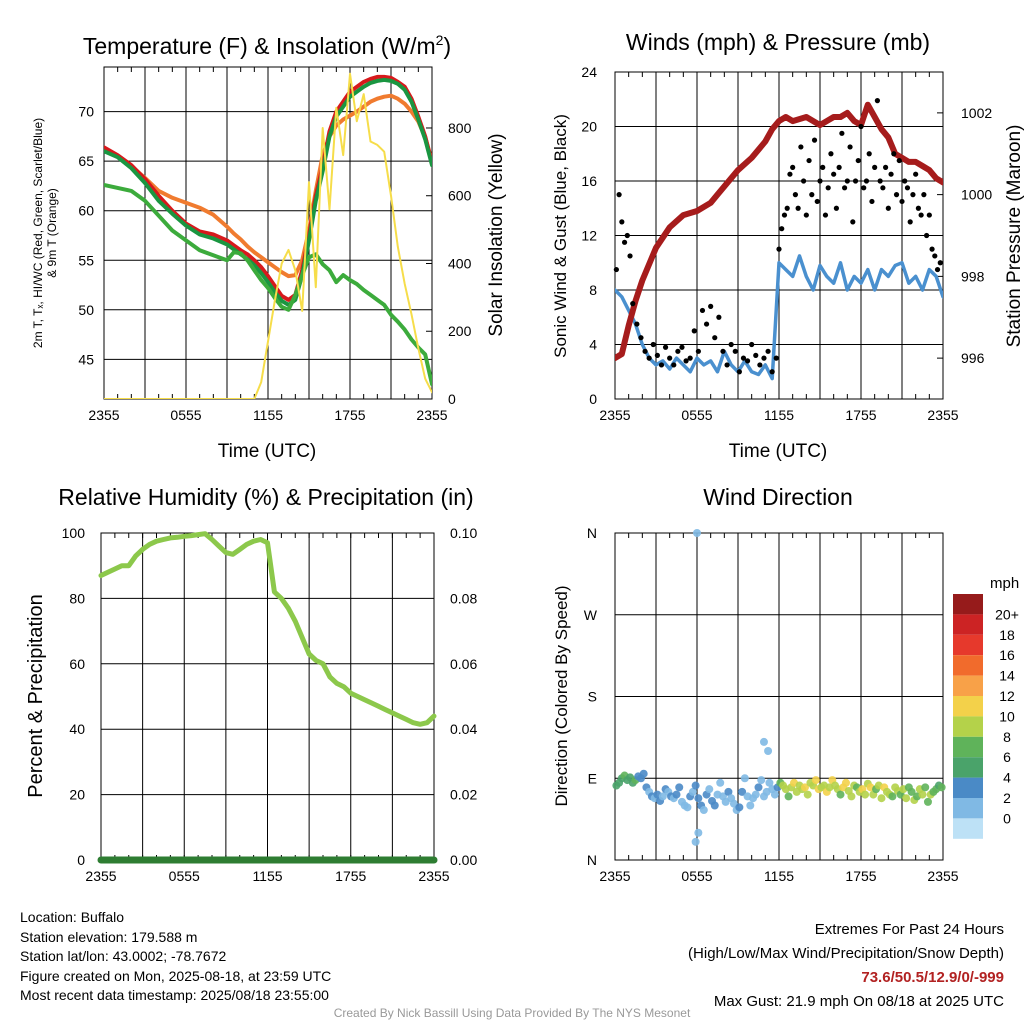  I want to click on rh-ytick-label: 40, so click(77, 729).